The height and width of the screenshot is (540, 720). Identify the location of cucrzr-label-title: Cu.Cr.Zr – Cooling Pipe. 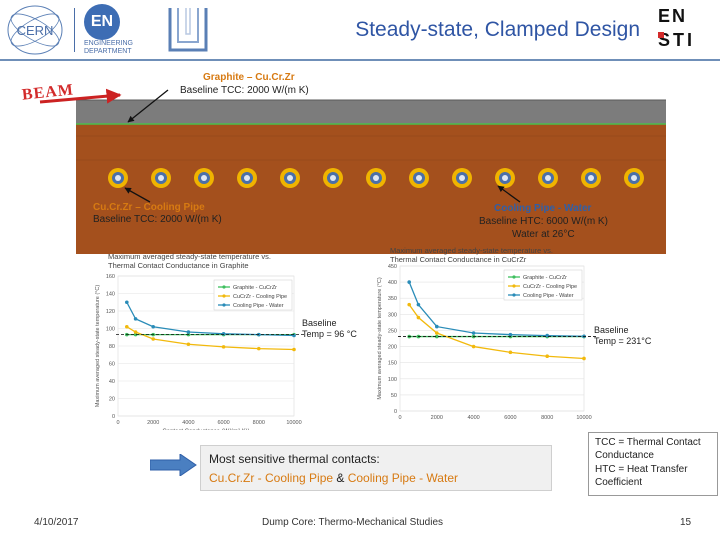
(149, 207).